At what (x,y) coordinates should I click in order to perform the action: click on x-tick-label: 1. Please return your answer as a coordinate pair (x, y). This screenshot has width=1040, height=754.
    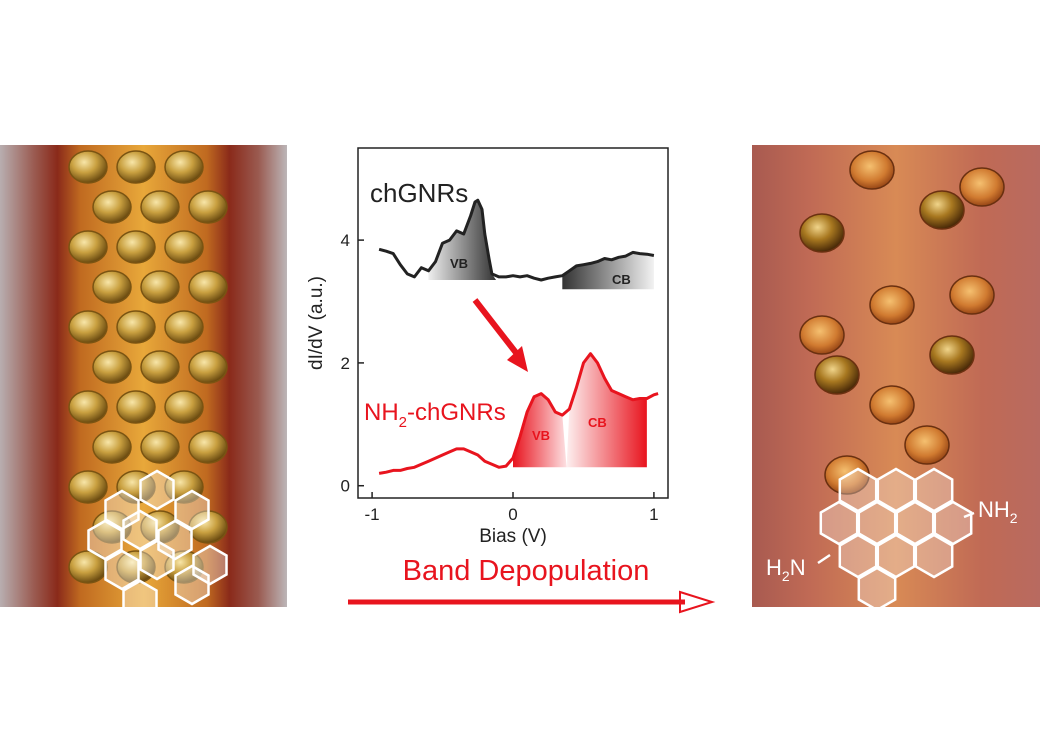
    Looking at the image, I should click on (653, 514).